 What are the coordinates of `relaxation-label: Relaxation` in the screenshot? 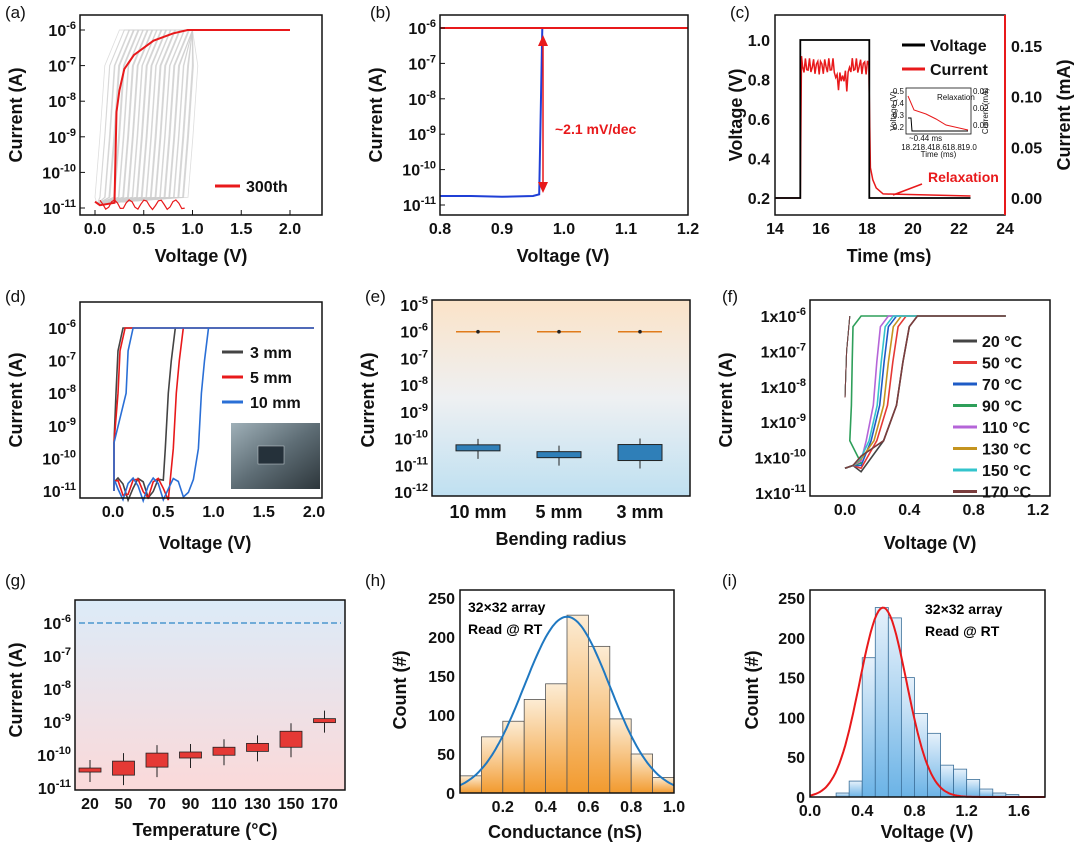 It's located at (963, 177).